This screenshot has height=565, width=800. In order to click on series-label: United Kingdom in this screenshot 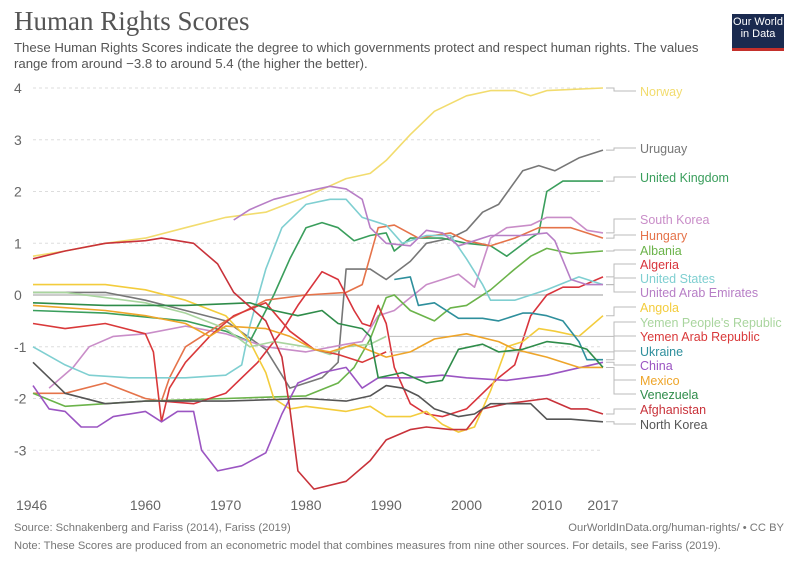, I will do `click(684, 178)`.